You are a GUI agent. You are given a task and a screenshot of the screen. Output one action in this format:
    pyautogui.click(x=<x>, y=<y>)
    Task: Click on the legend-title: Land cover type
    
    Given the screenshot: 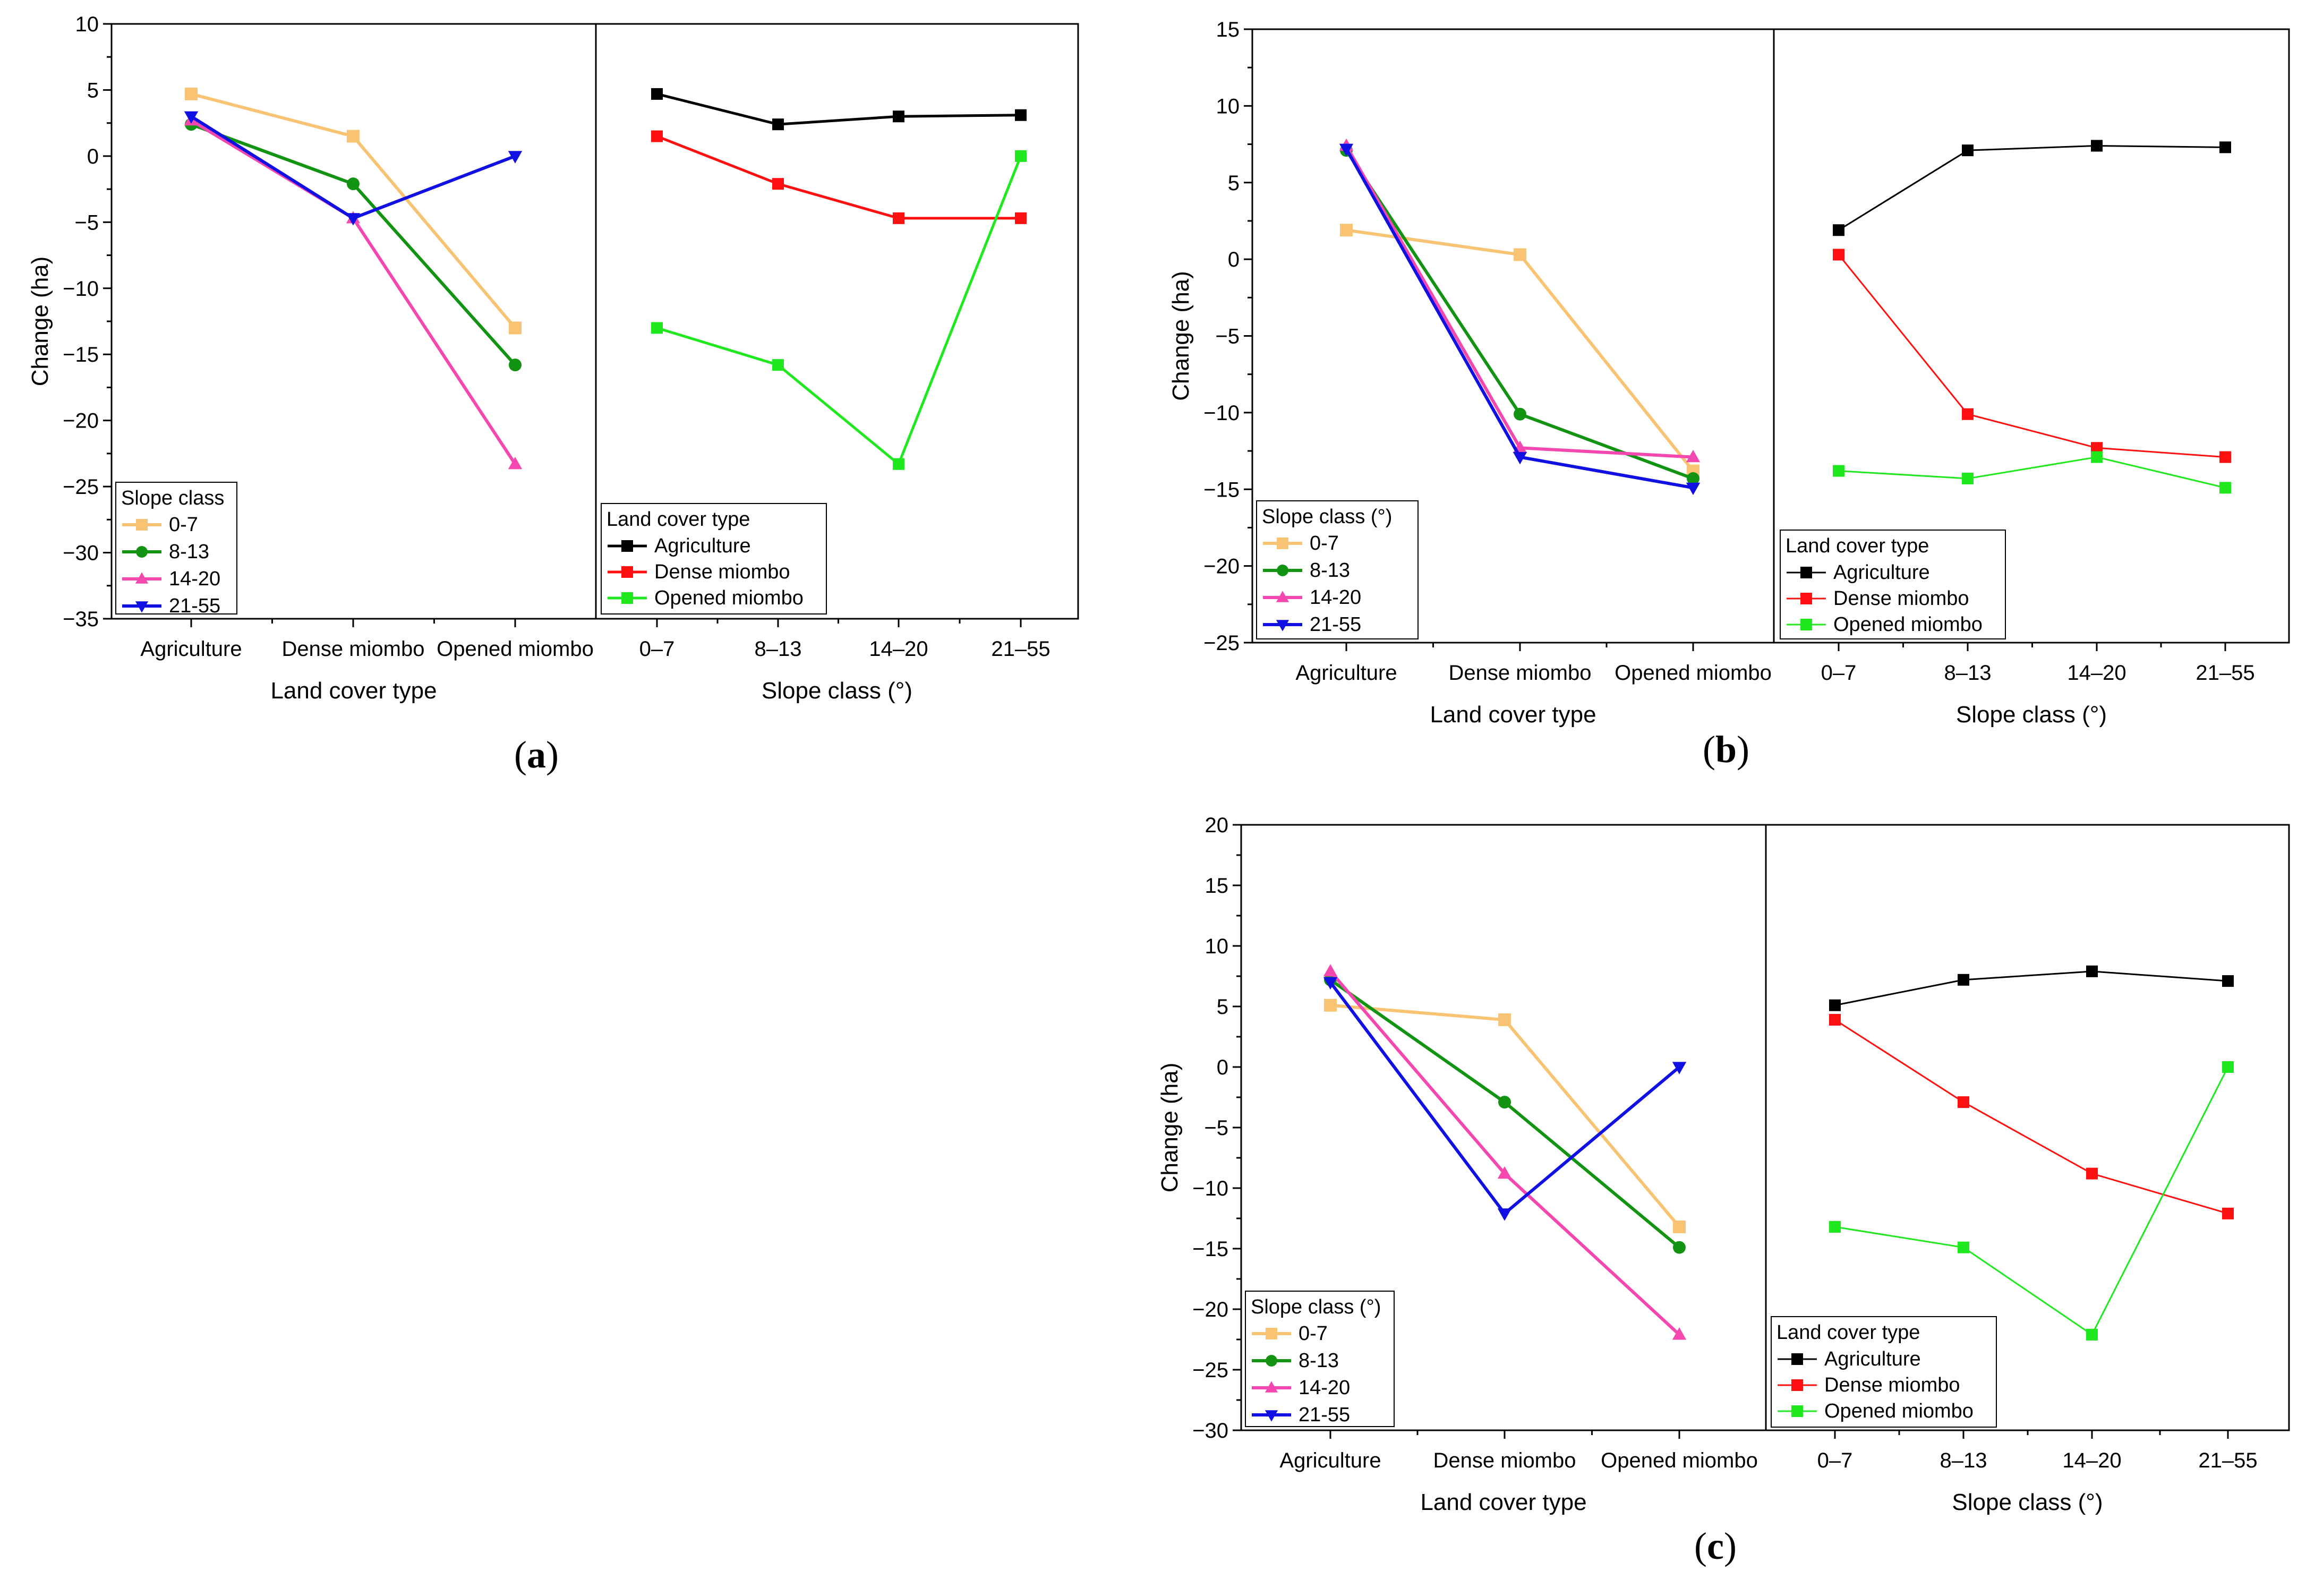 What is the action you would take?
    pyautogui.click(x=1848, y=1332)
    